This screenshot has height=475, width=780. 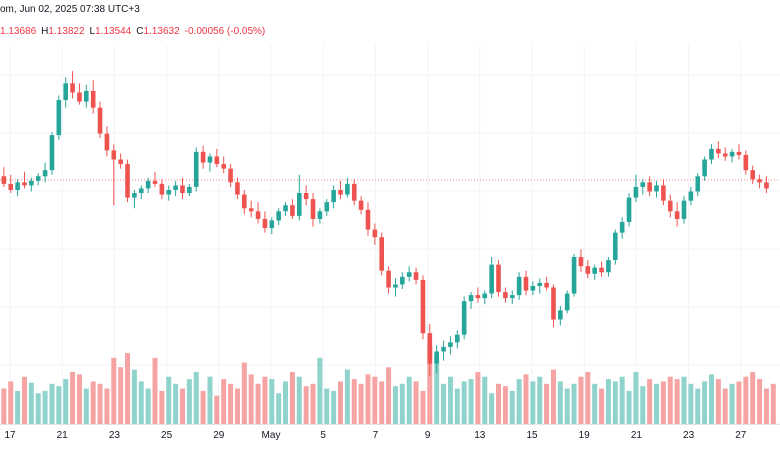 What do you see at coordinates (10, 435) in the screenshot?
I see `x-axis-tick-label: 17` at bounding box center [10, 435].